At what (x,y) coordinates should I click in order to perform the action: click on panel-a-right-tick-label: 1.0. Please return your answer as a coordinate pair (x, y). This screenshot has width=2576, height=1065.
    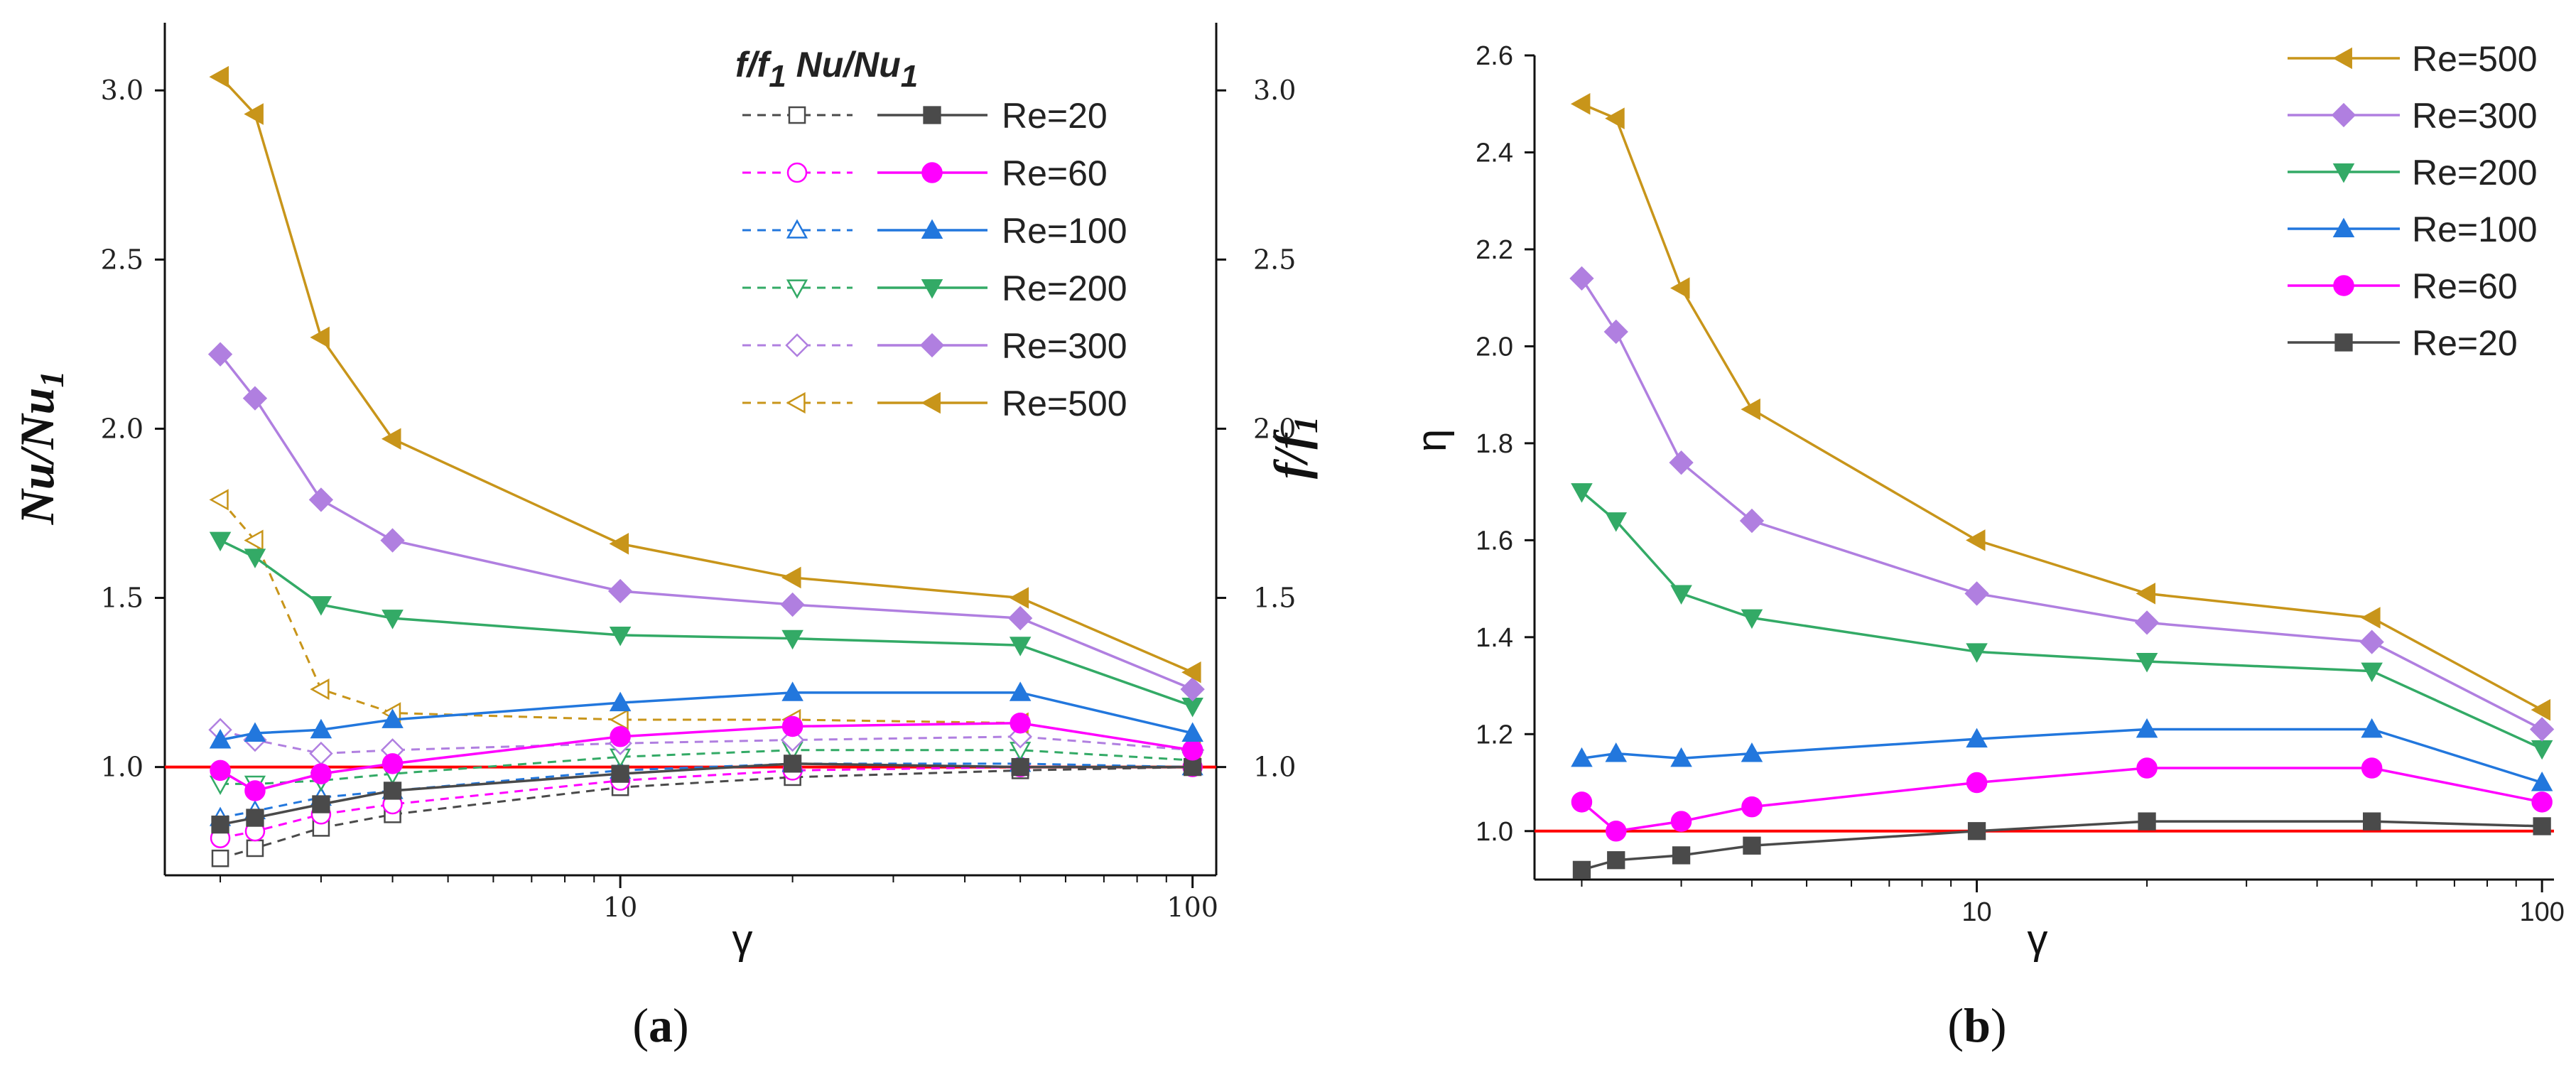
    Looking at the image, I should click on (1274, 767).